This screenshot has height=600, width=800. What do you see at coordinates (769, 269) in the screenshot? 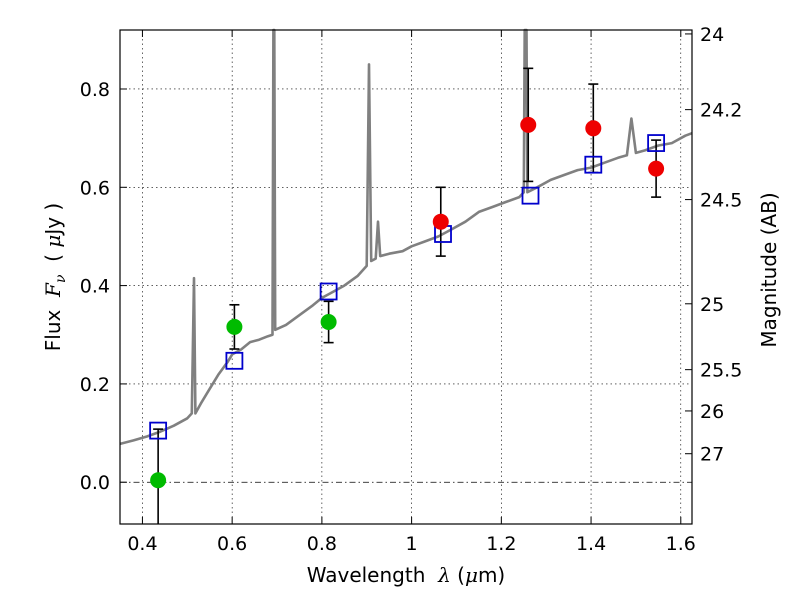
I see `y2-axis-title: Magnitude (AB)` at bounding box center [769, 269].